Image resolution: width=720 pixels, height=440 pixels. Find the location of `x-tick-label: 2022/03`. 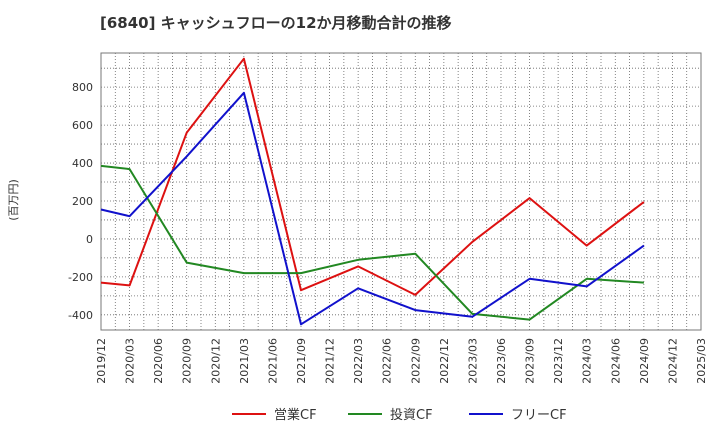

x-tick-label: 2022/03 is located at coordinates (358, 361).